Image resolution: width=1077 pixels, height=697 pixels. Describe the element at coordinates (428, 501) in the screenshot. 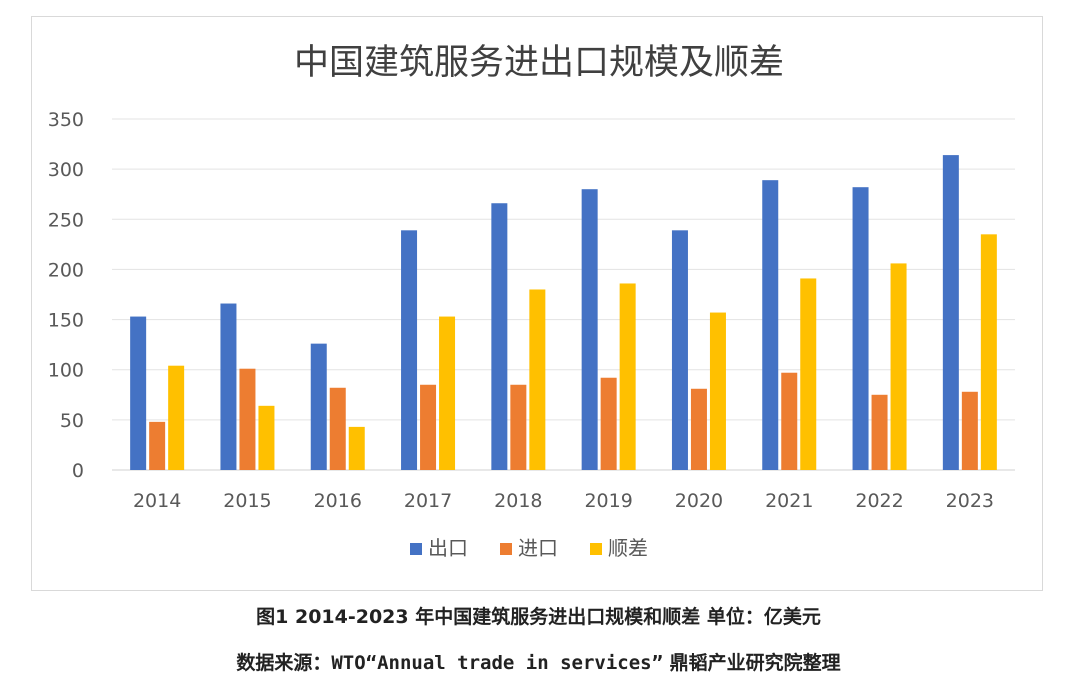

I see `x-tick-label: 2017` at that location.